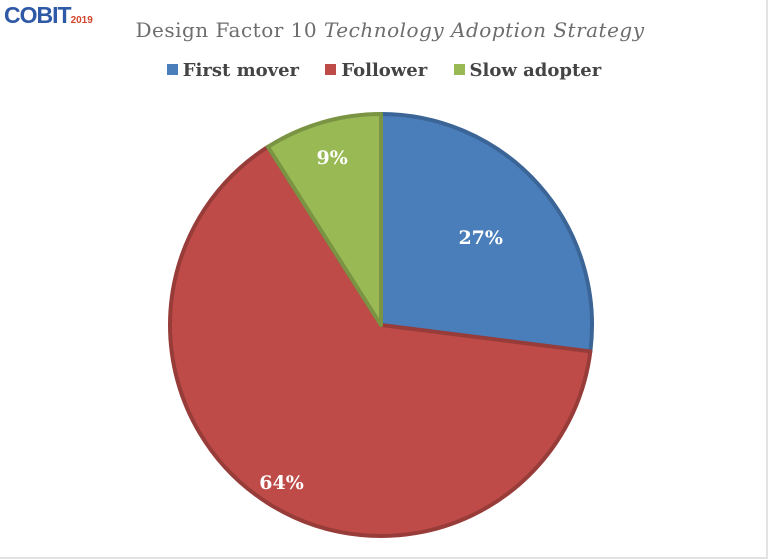 The width and height of the screenshot is (768, 559). I want to click on legend-swatch-follower, so click(331, 69).